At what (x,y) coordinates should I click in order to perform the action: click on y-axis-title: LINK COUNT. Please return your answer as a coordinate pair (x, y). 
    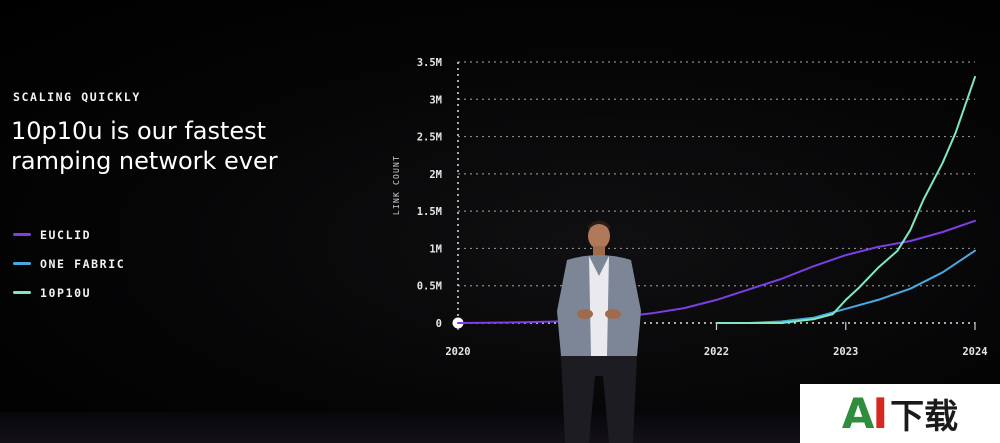
    Looking at the image, I should click on (396, 185).